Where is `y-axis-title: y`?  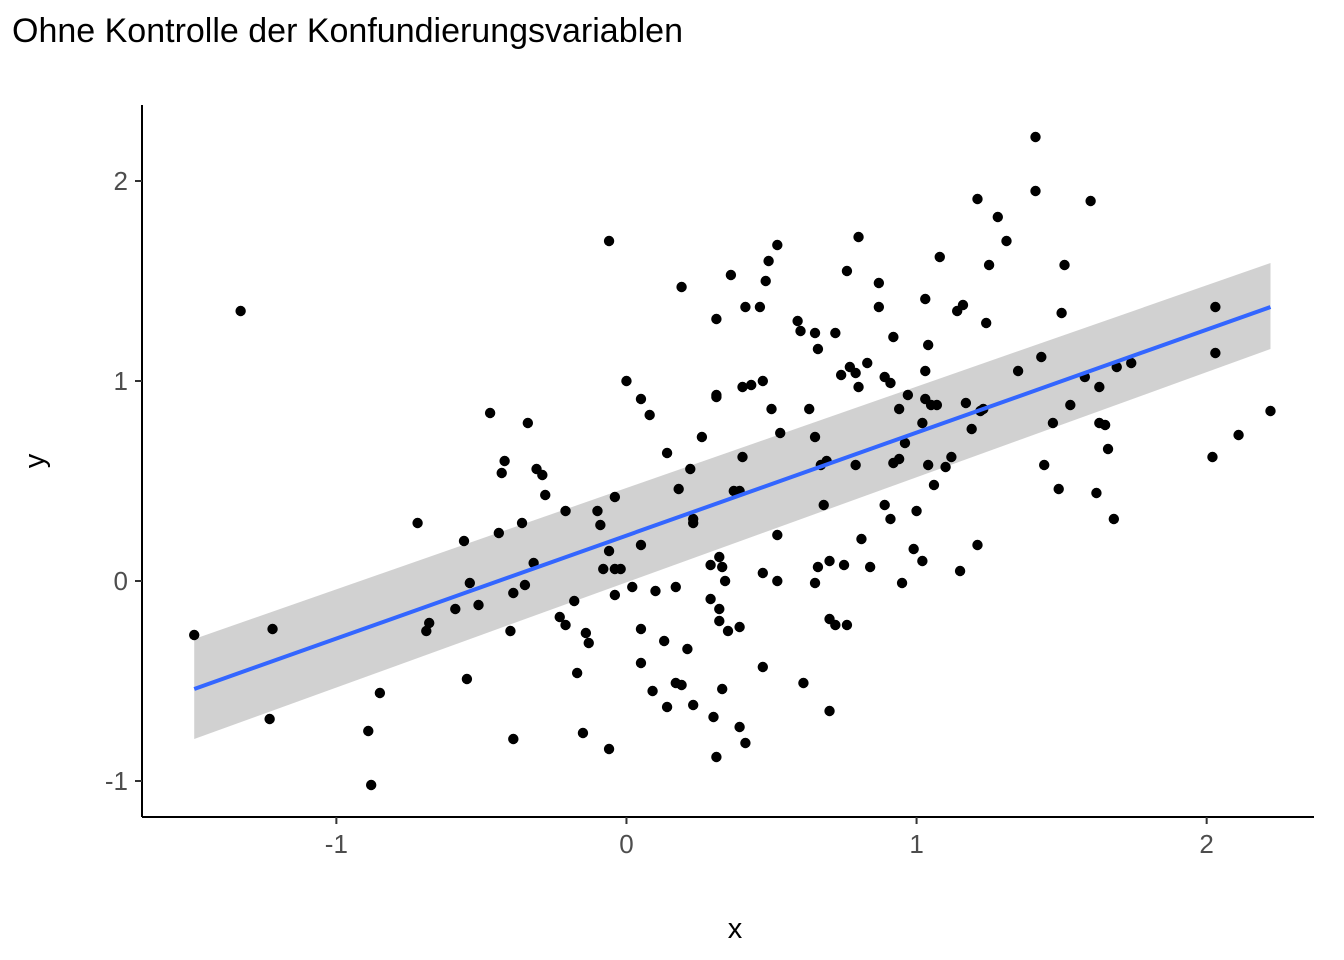 y-axis-title: y is located at coordinates (35, 460).